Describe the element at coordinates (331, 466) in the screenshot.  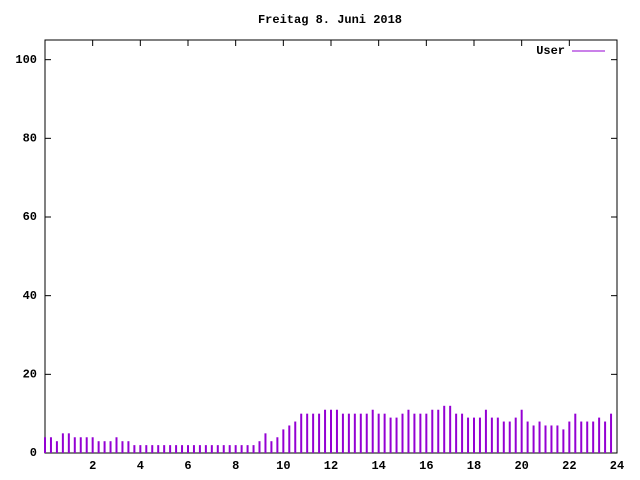
I see `x-tick-label: 12` at that location.